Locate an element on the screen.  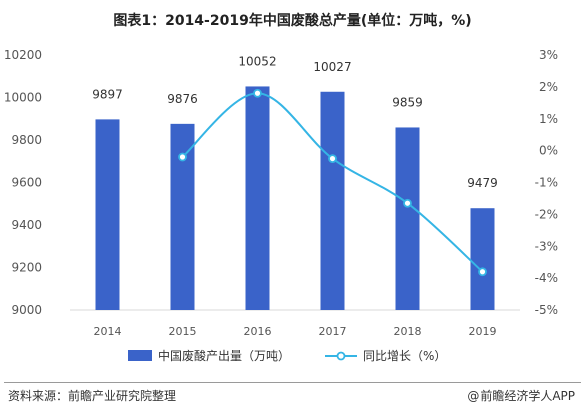
y-right-tick-label: -1% is located at coordinates (546, 183).